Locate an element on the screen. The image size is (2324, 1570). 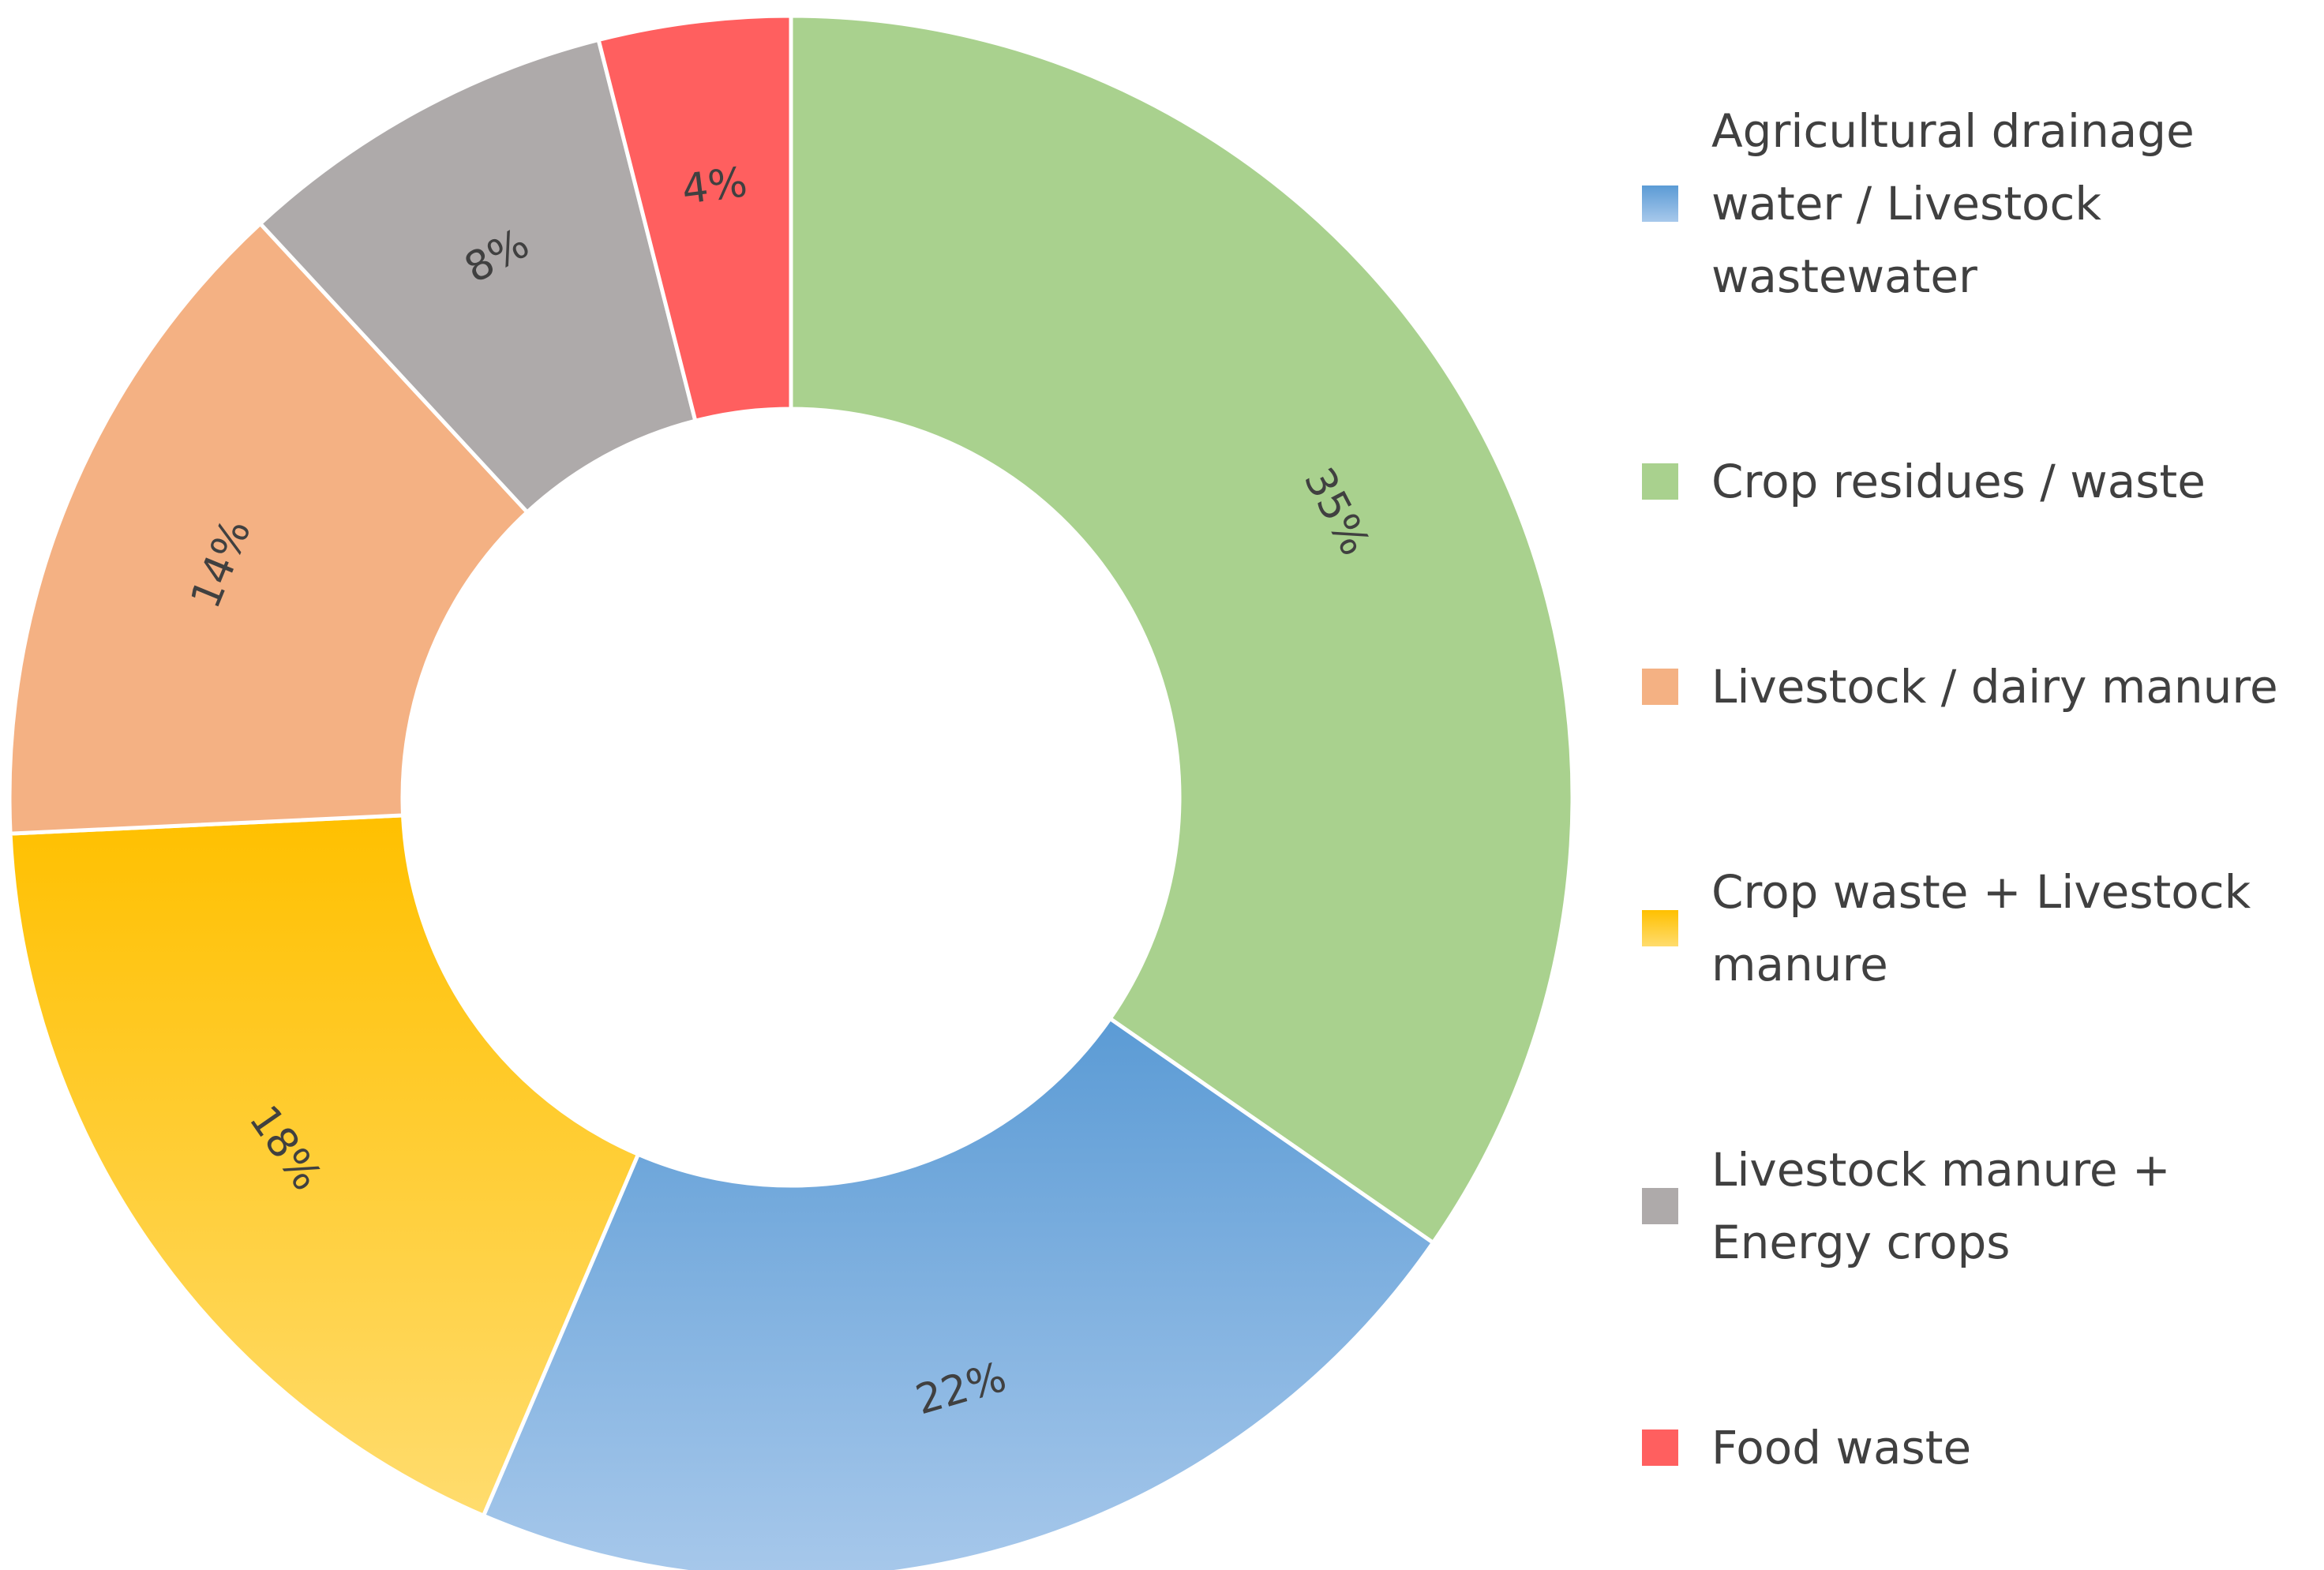
legend-item-food-waste: Food waste is located at coordinates (1981, 1447).